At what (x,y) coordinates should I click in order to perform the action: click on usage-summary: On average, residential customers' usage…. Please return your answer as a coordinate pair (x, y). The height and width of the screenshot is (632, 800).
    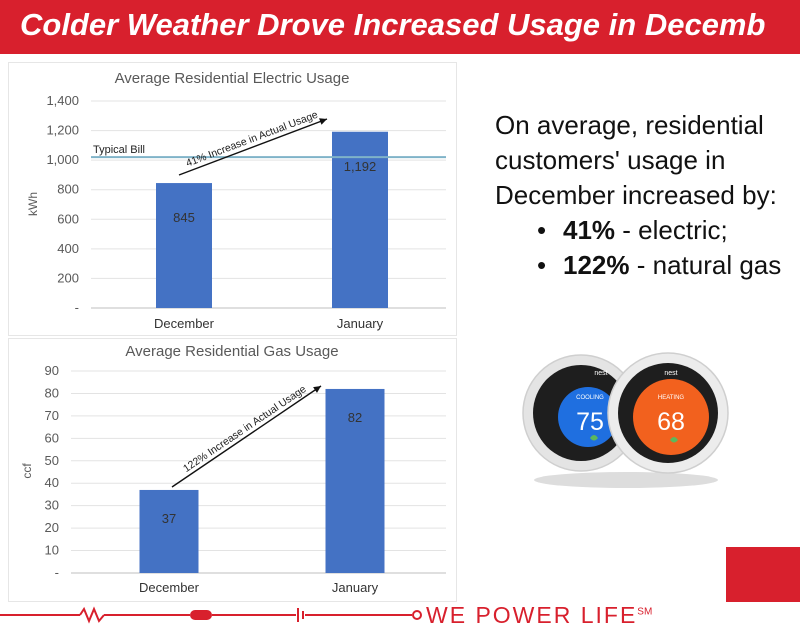
    Looking at the image, I should click on (645, 195).